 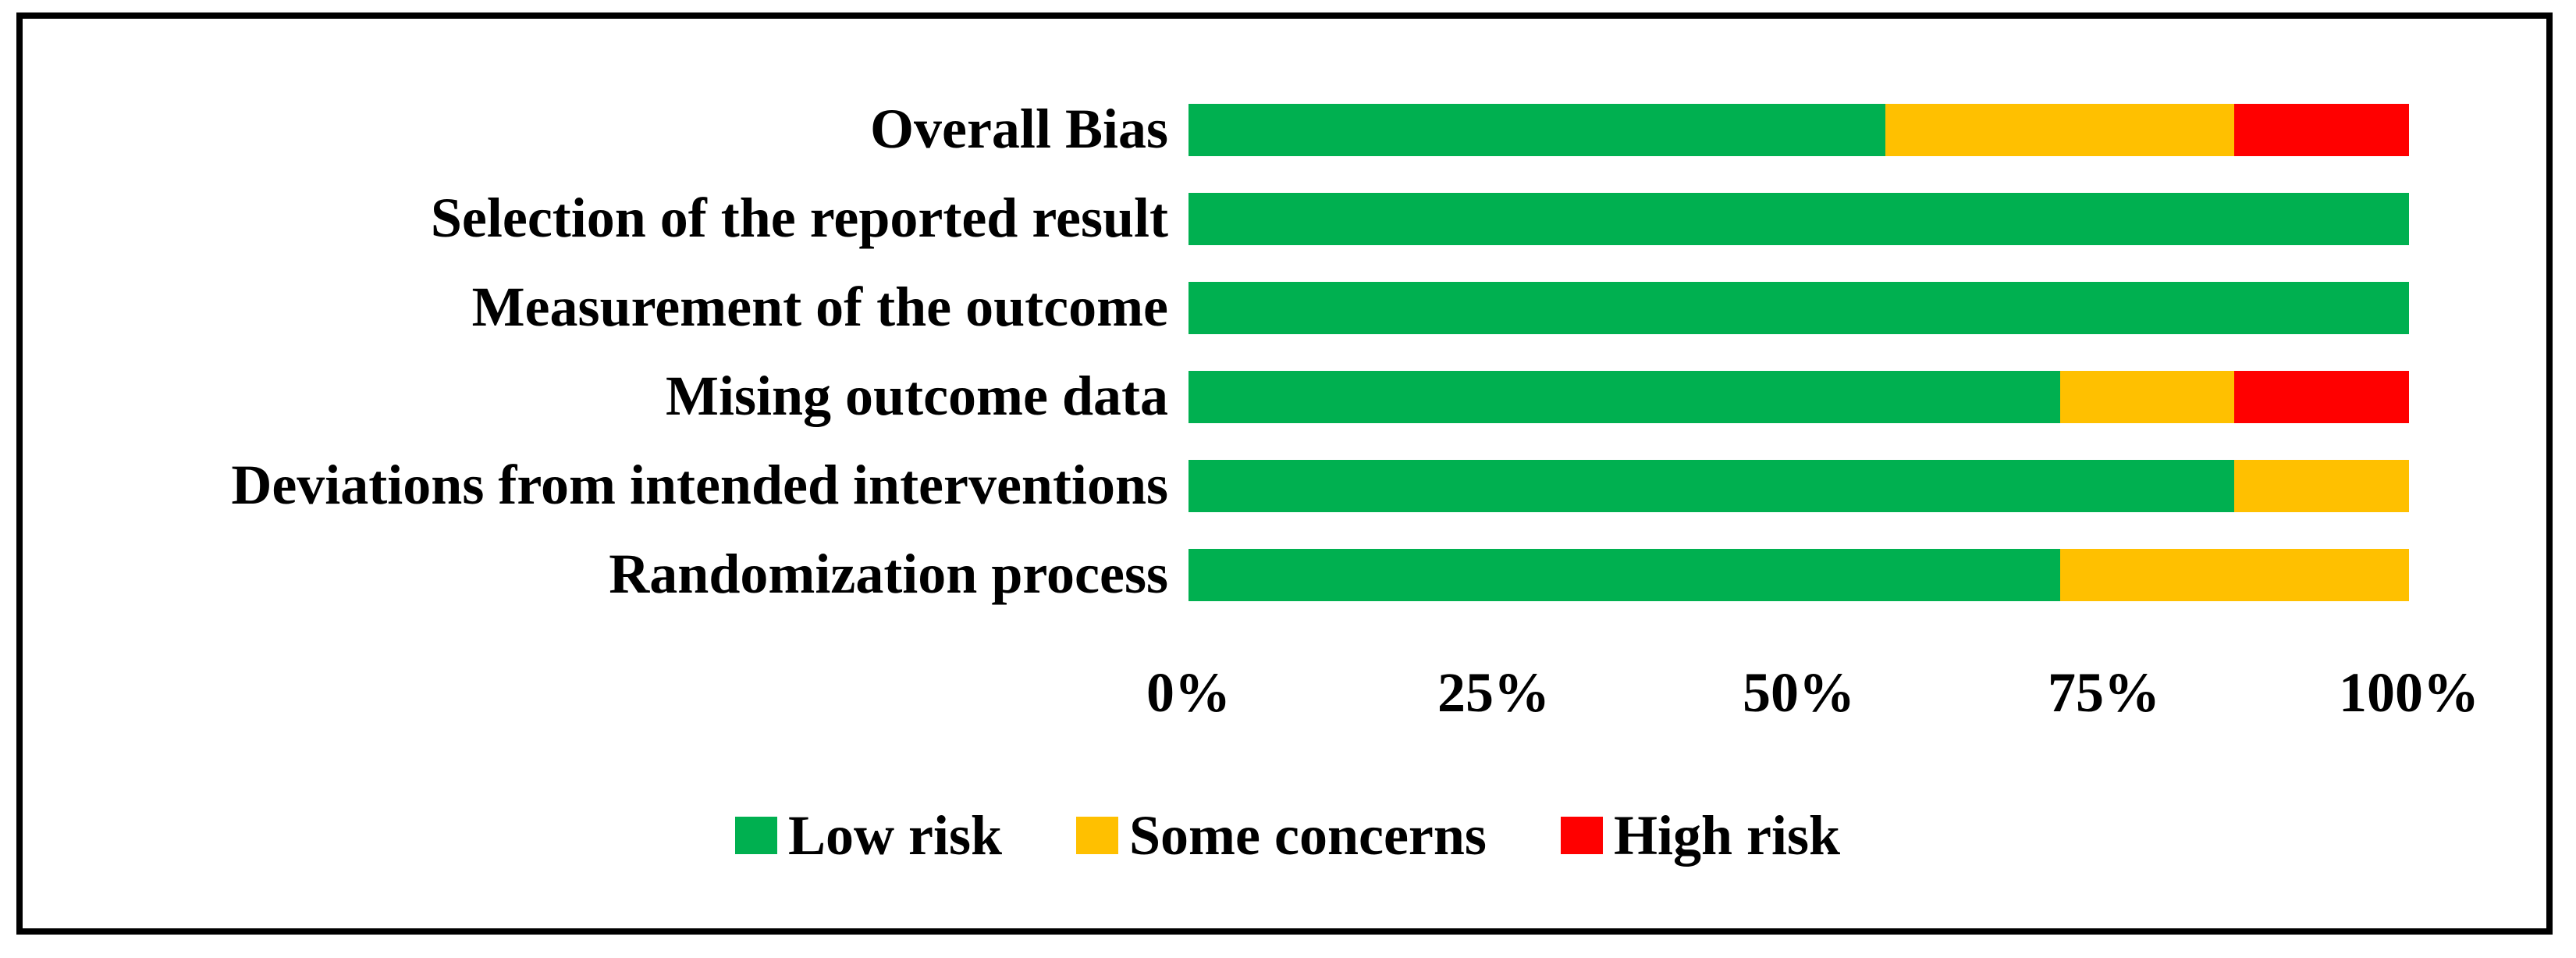 I want to click on chart-row-selection-of-the-reported-result: Selection of the reported result, so click(x=1288, y=218).